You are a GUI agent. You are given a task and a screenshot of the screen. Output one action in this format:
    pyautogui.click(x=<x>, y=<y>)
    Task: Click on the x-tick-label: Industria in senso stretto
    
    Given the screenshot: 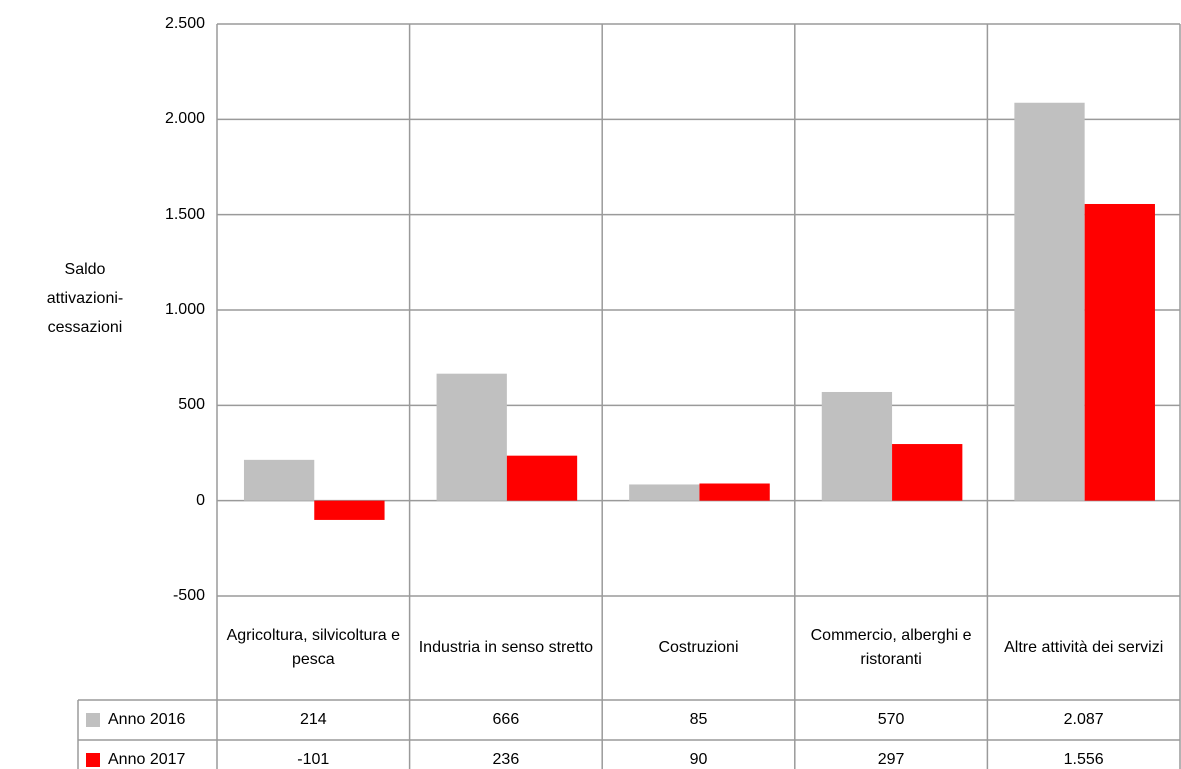 What is the action you would take?
    pyautogui.click(x=506, y=647)
    